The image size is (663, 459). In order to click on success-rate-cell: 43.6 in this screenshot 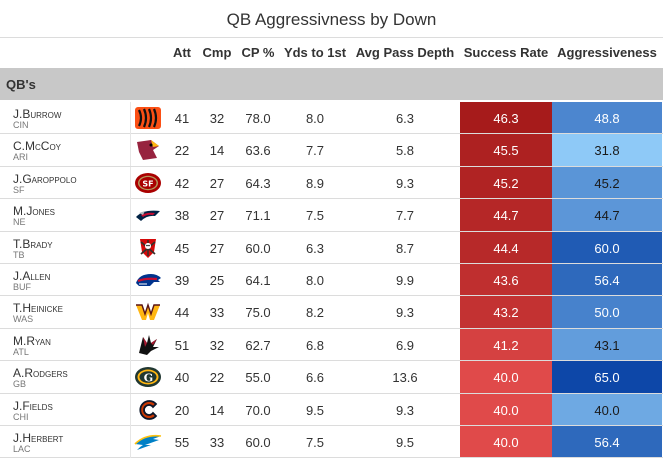, I will do `click(506, 279)`.